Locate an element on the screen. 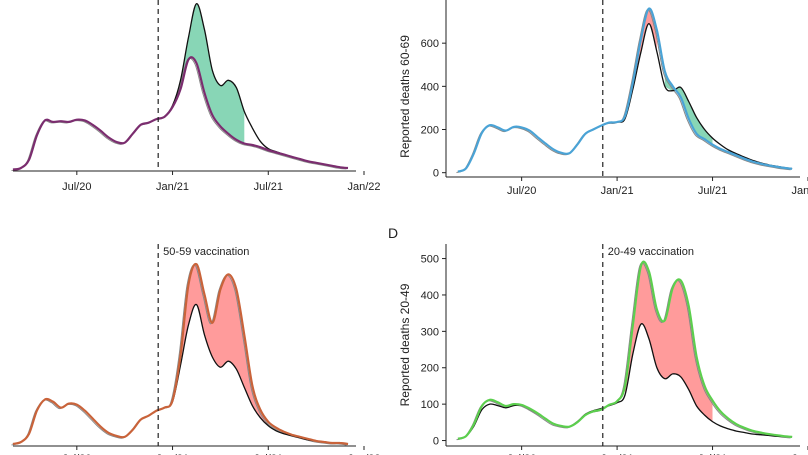  series-line-gray is located at coordinates (179, 114).